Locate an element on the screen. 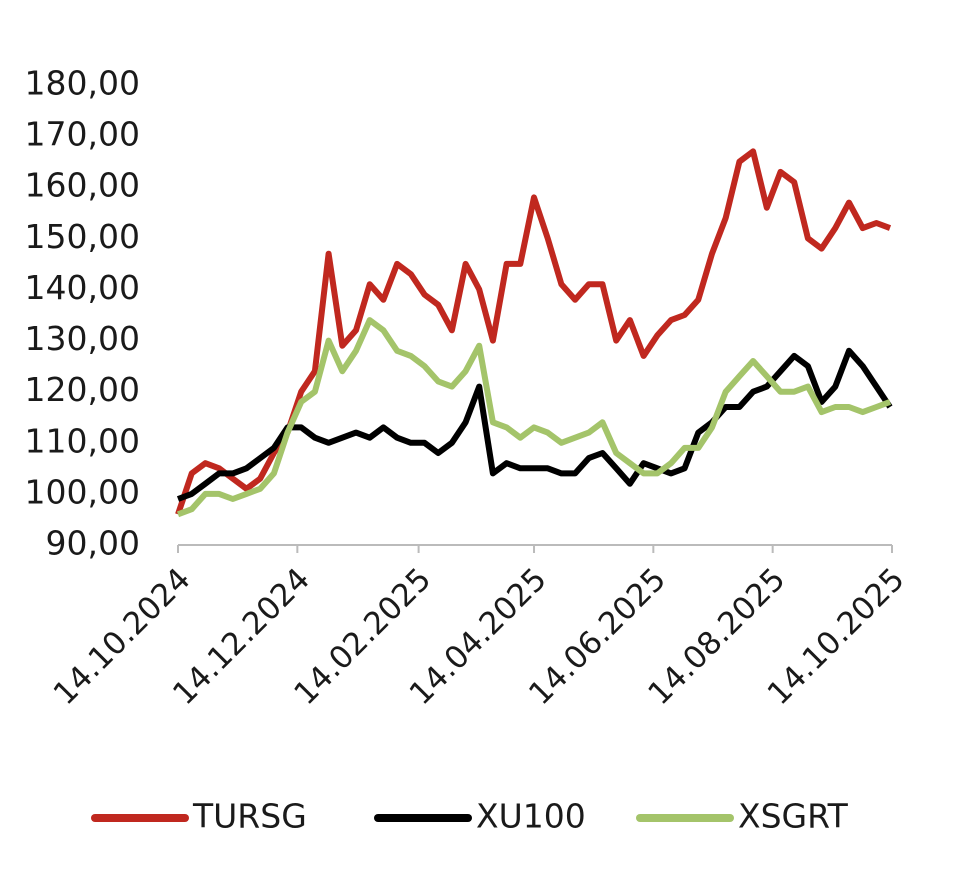 This screenshot has width=960, height=883. y-tick-label: 160,00 is located at coordinates (82, 185).